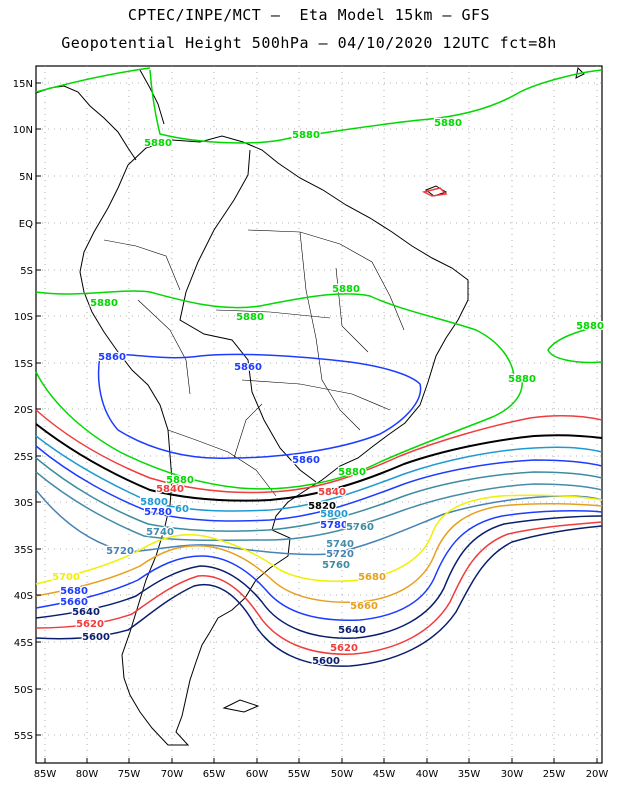 This screenshot has width=618, height=800. What do you see at coordinates (23, 596) in the screenshot?
I see `latitude-label: 40S` at bounding box center [23, 596].